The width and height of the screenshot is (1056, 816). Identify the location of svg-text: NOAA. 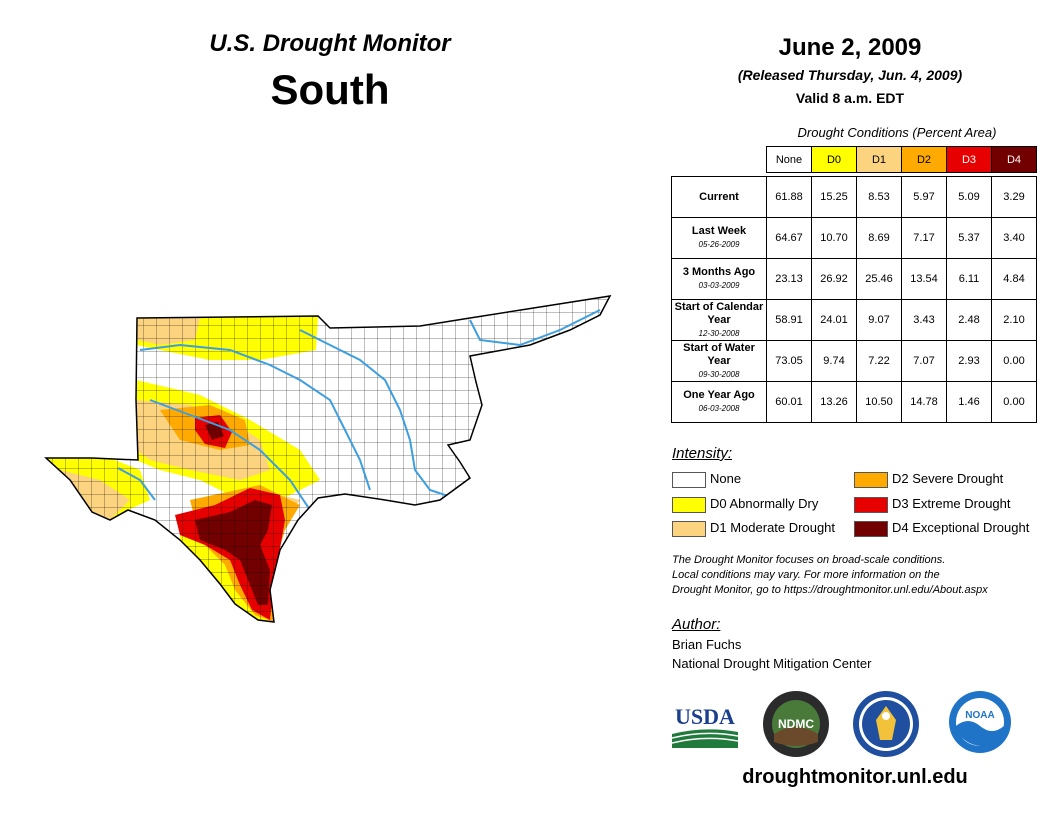
(979, 715).